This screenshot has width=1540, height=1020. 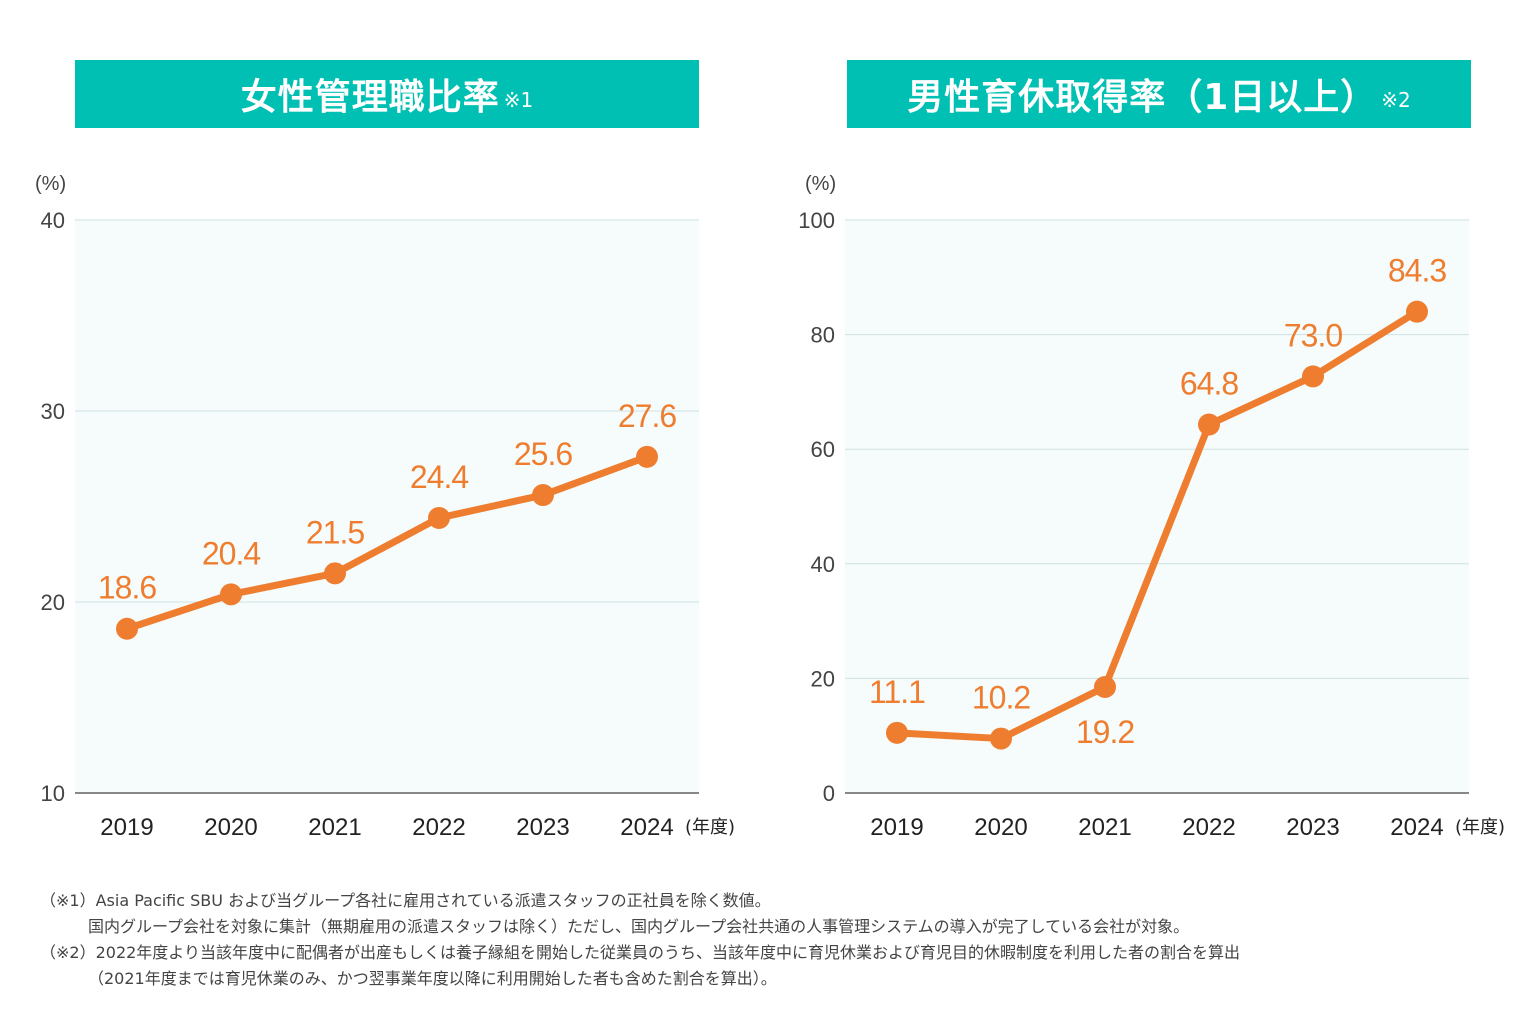 I want to click on y-tick-label: 80, so click(x=823, y=335).